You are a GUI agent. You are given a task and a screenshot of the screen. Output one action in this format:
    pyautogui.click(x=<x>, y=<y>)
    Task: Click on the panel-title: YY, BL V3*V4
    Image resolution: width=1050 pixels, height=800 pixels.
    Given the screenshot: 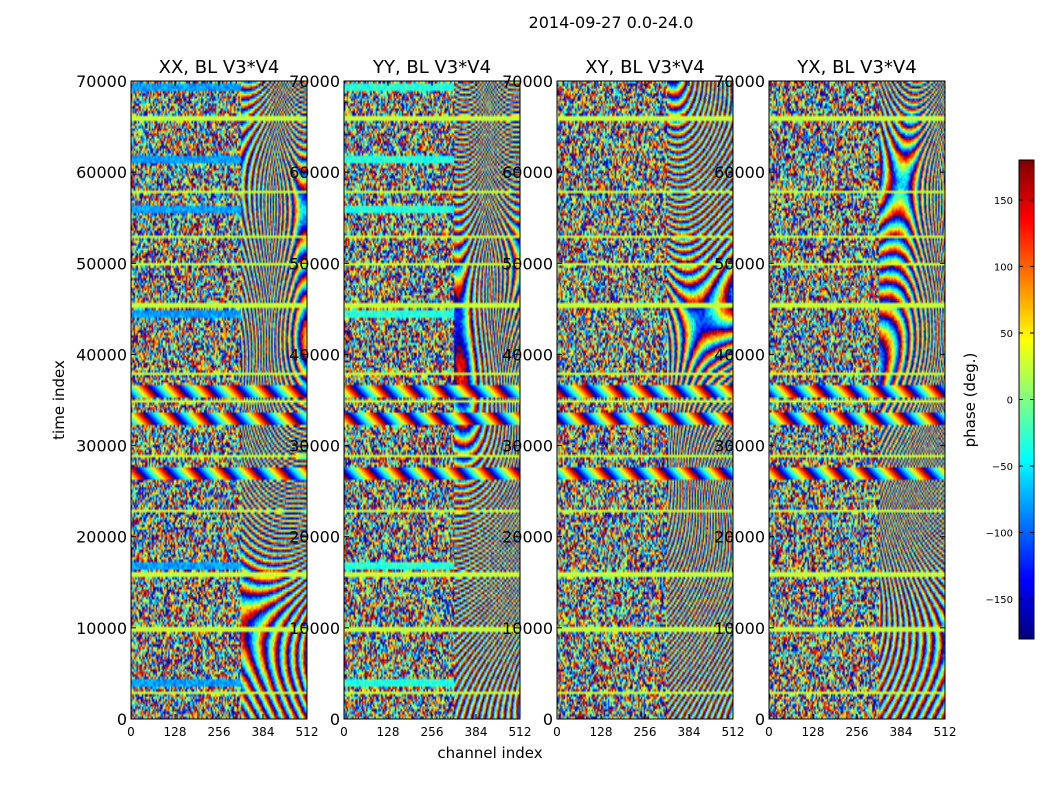 What is the action you would take?
    pyautogui.click(x=431, y=67)
    